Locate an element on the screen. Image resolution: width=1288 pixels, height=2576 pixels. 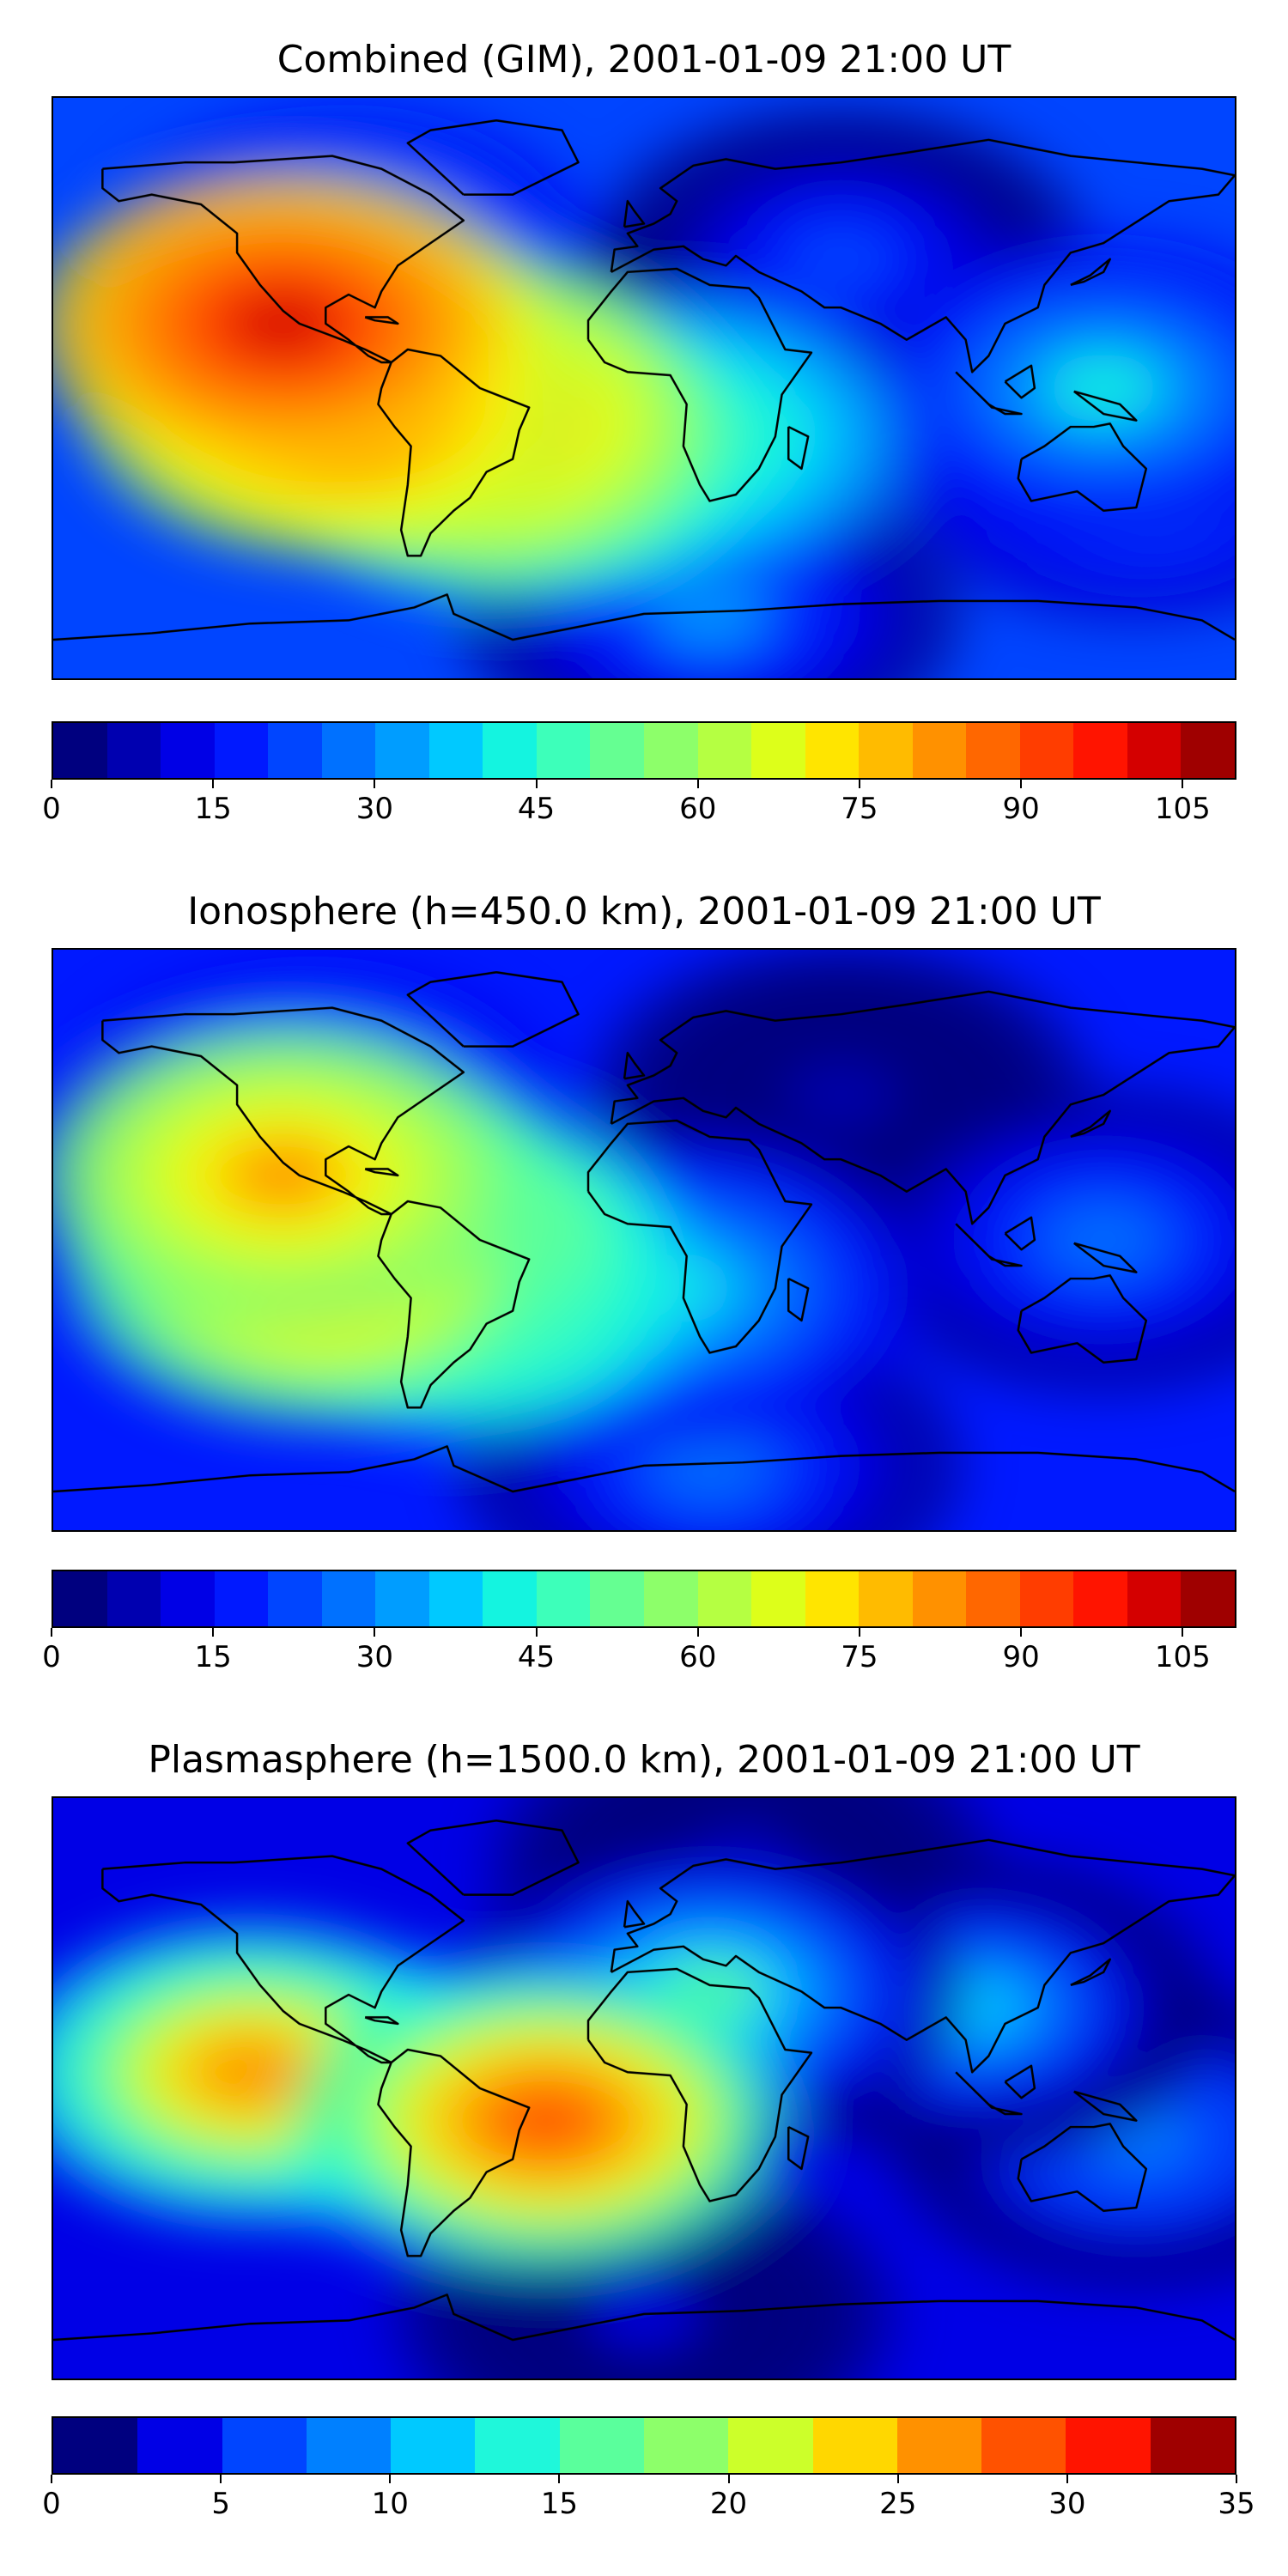
colorbar-tick-label: 5 is located at coordinates (220, 2504).